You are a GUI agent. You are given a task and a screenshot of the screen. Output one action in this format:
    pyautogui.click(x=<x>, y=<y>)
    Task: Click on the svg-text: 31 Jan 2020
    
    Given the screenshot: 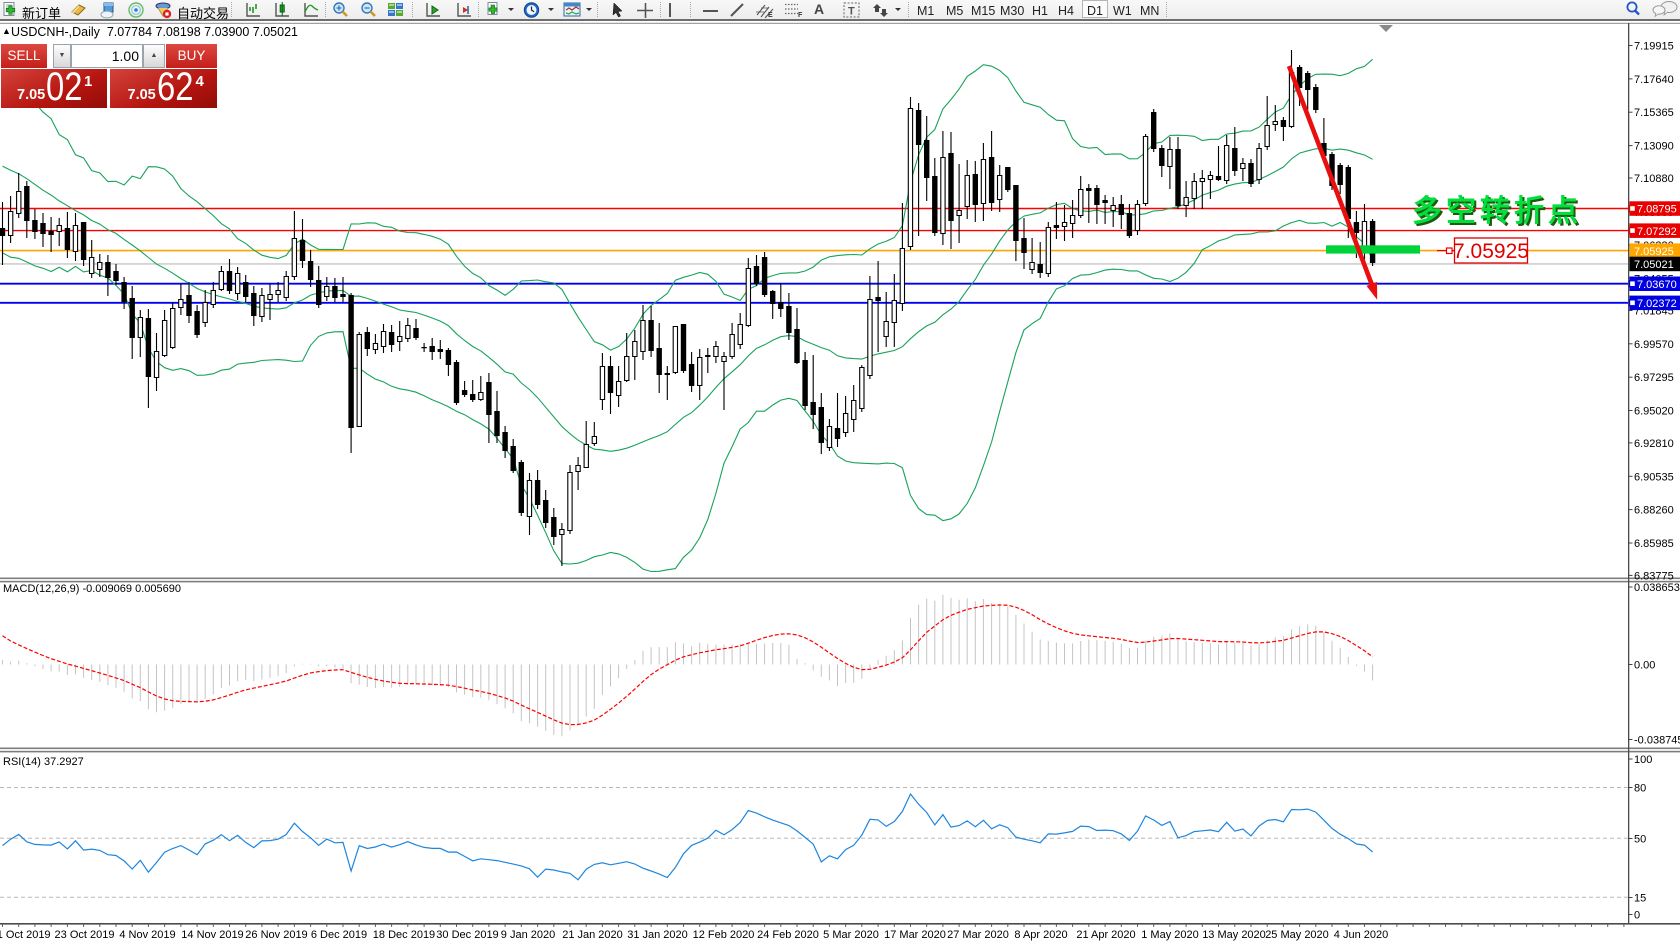 What is the action you would take?
    pyautogui.click(x=657, y=935)
    